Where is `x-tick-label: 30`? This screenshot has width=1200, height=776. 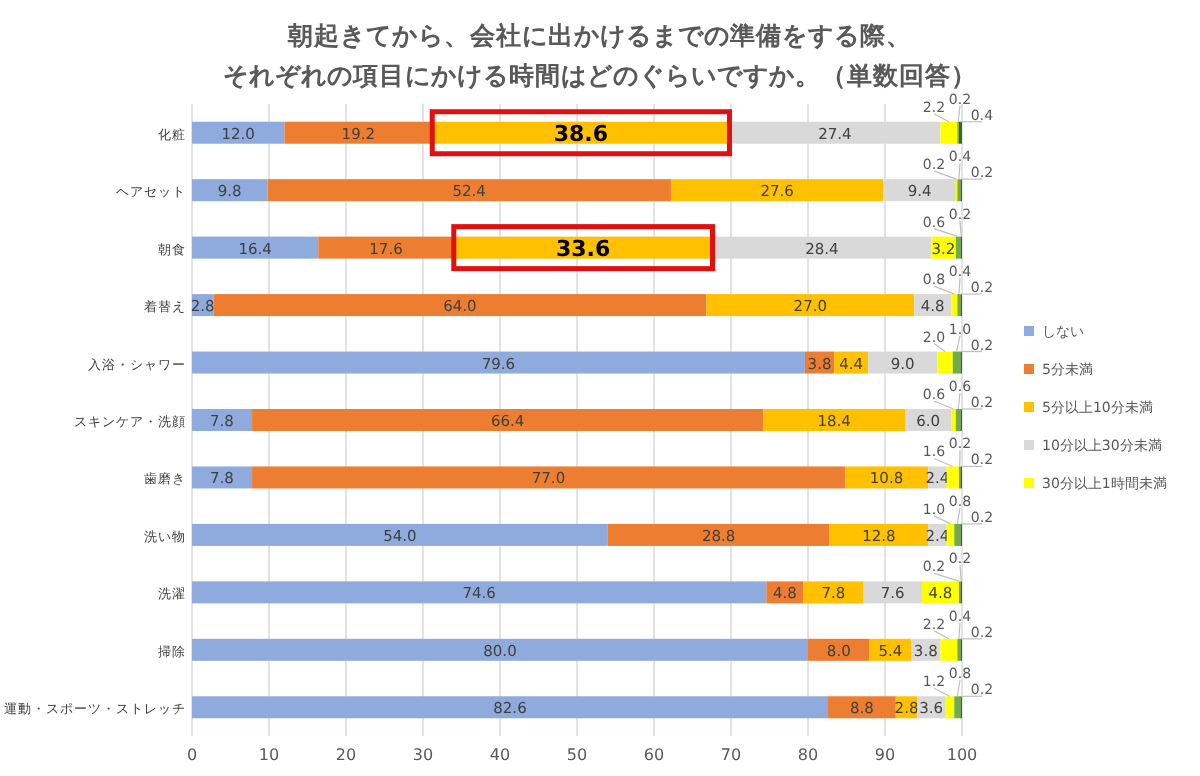 x-tick-label: 30 is located at coordinates (423, 755).